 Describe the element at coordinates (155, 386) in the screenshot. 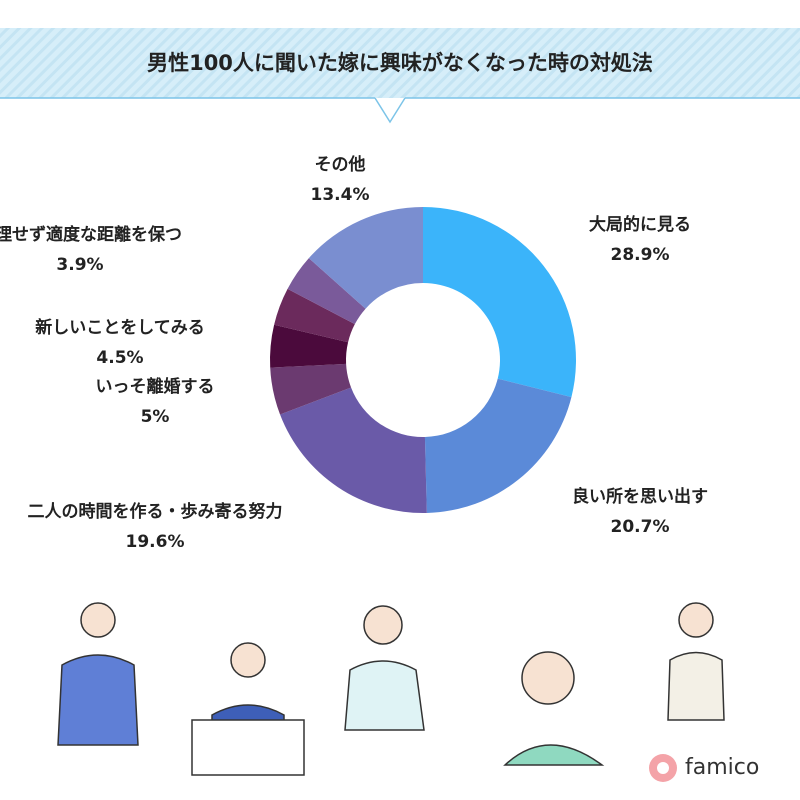

I see `slice-label: いっそ離婚する` at that location.